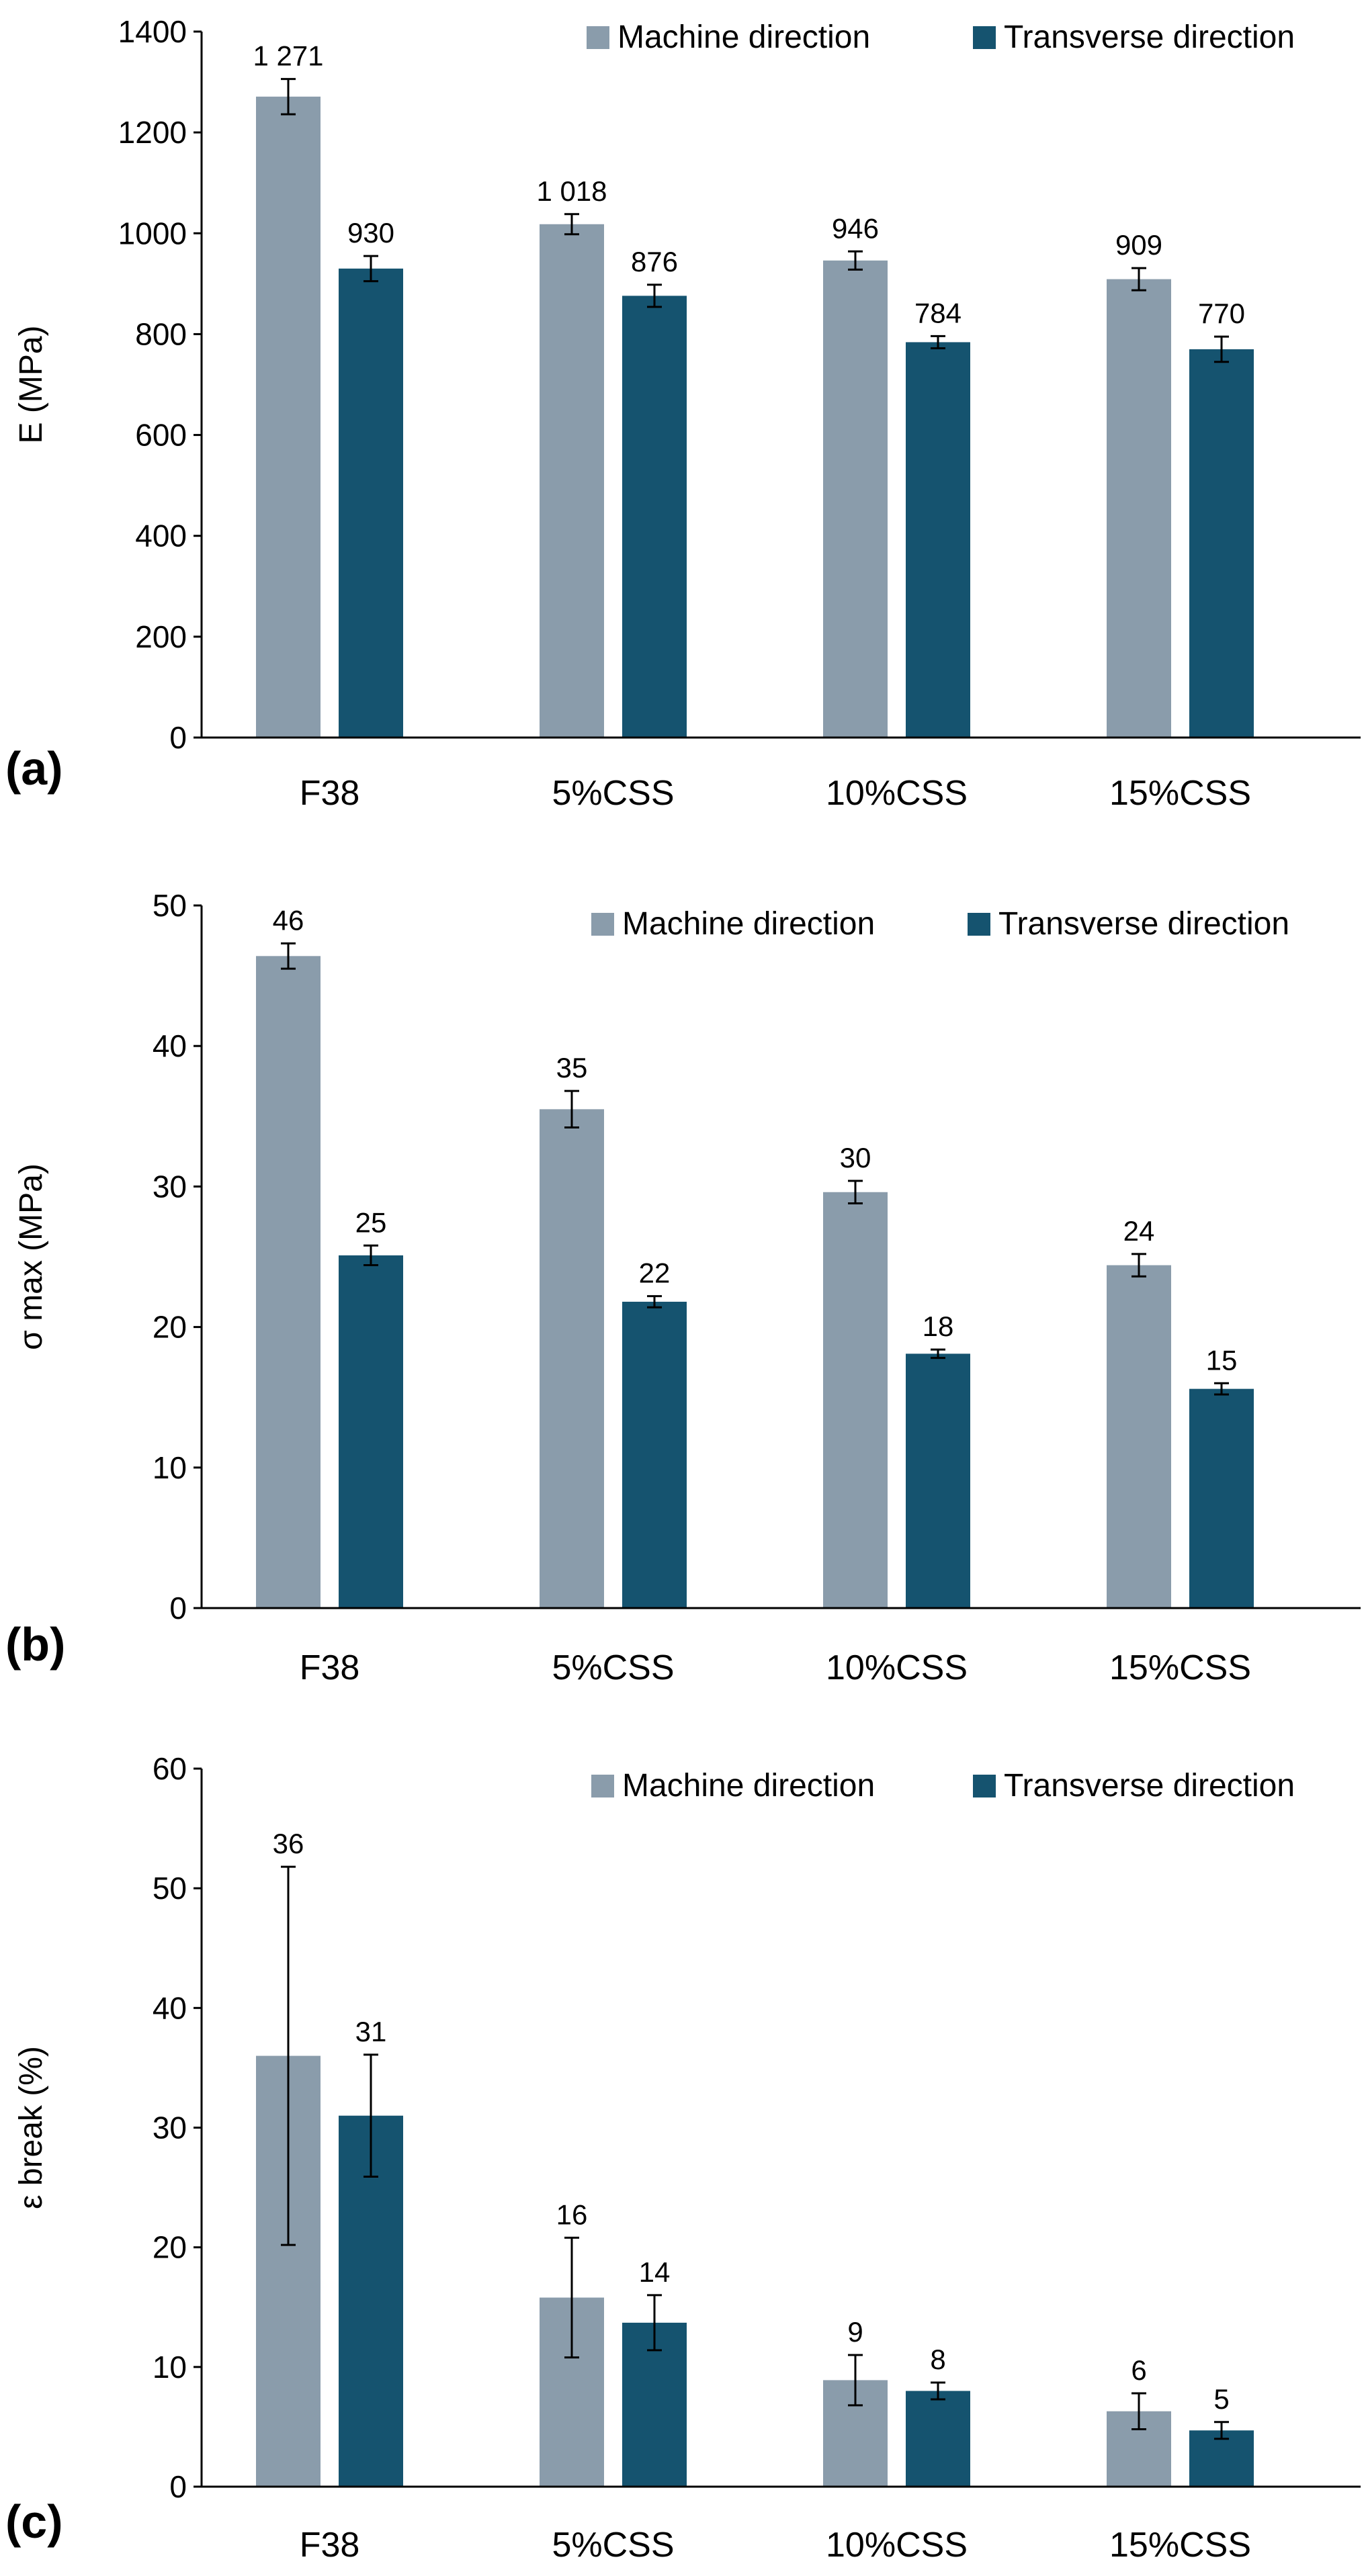 The height and width of the screenshot is (2576, 1366). I want to click on data-label: 14, so click(655, 2272).